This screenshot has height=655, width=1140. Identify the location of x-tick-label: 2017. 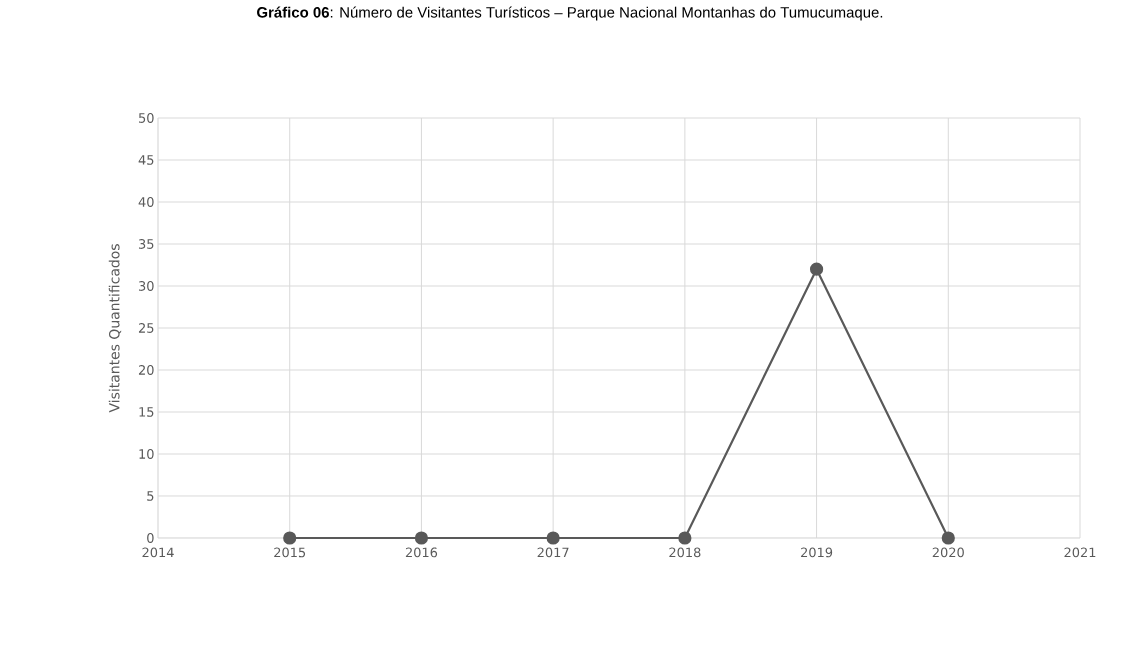
(553, 552).